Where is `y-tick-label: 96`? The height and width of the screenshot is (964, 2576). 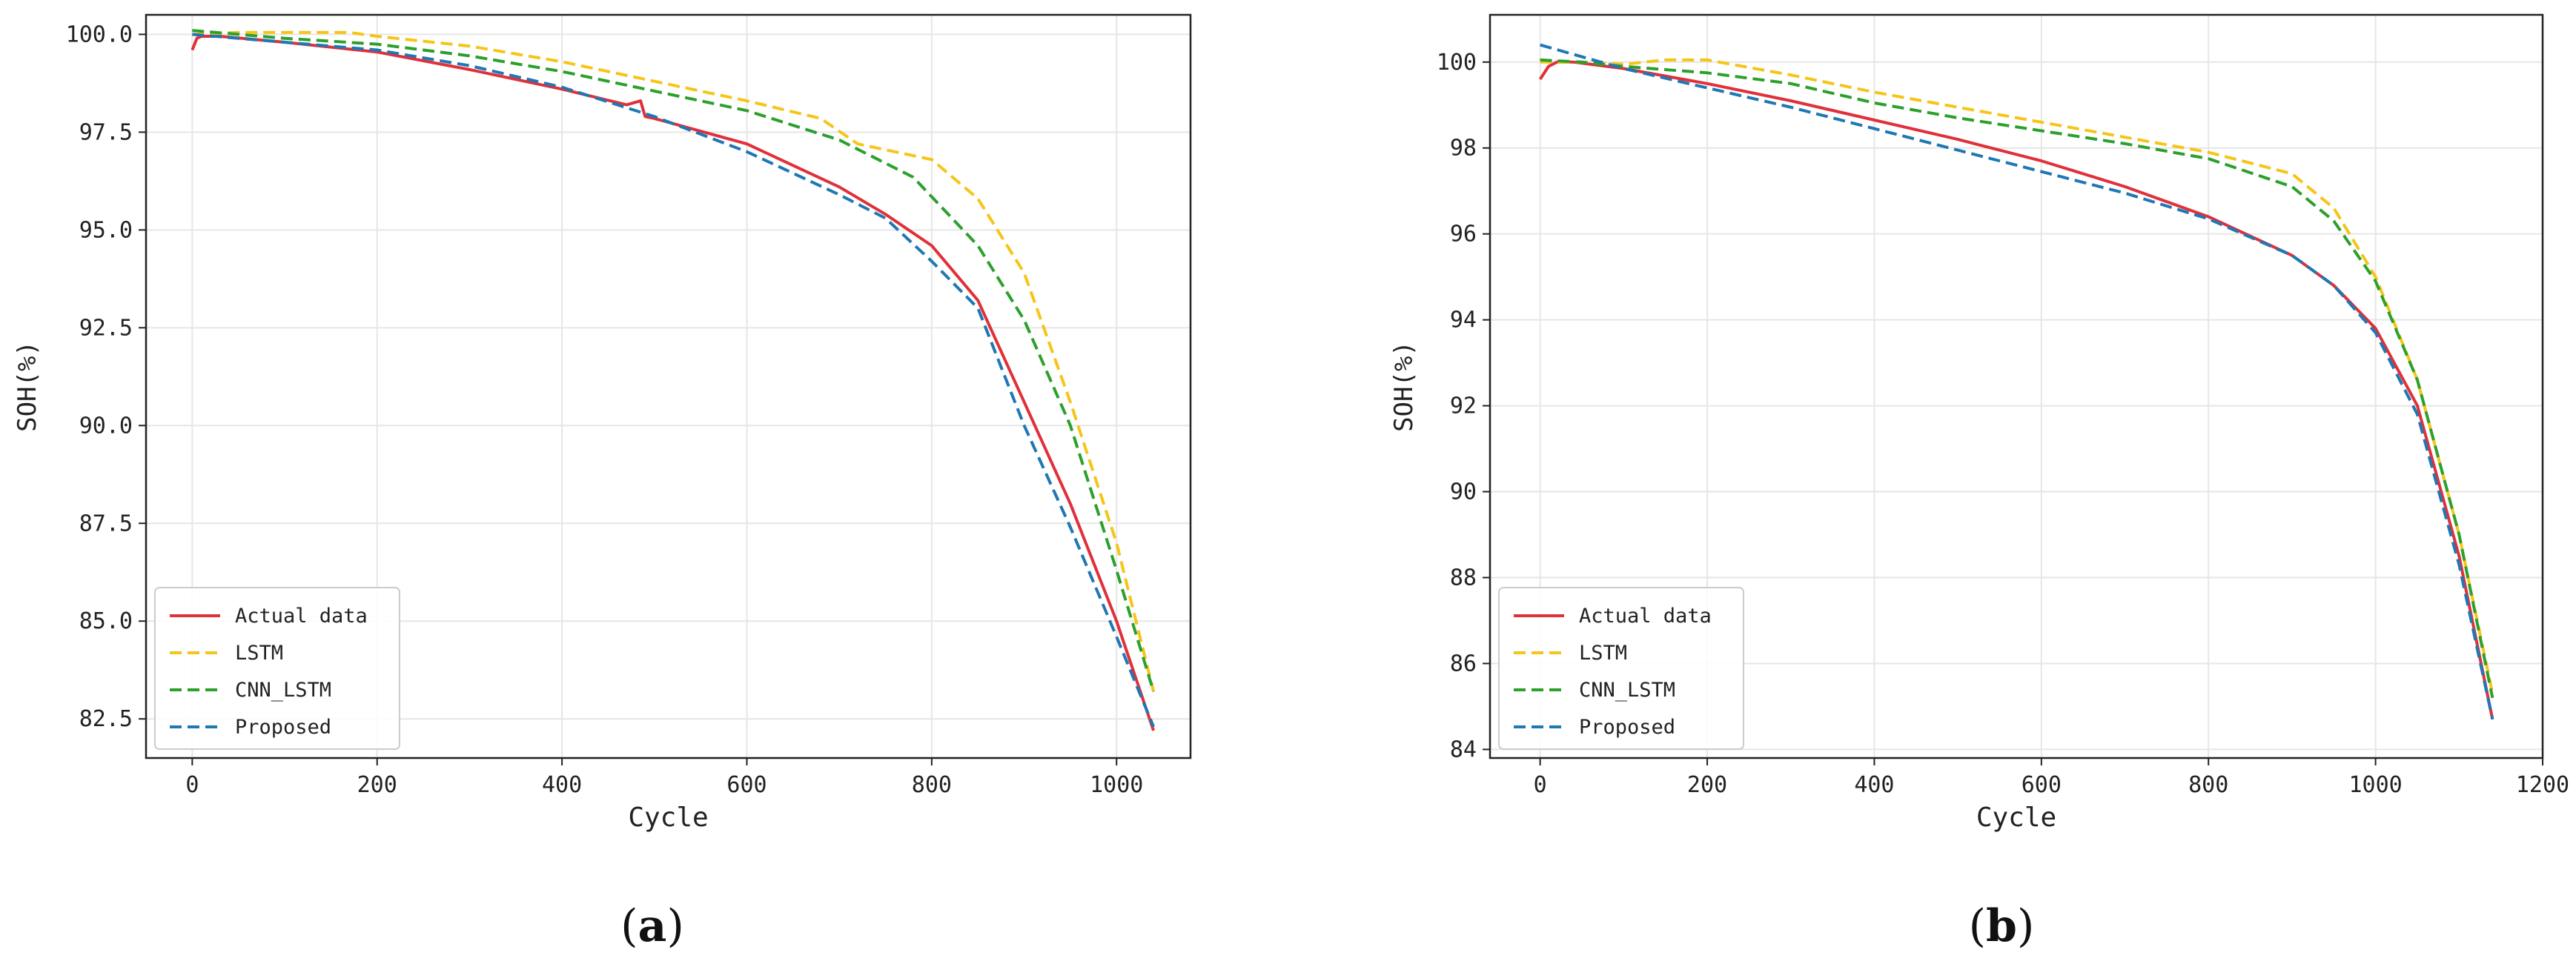 y-tick-label: 96 is located at coordinates (1463, 234).